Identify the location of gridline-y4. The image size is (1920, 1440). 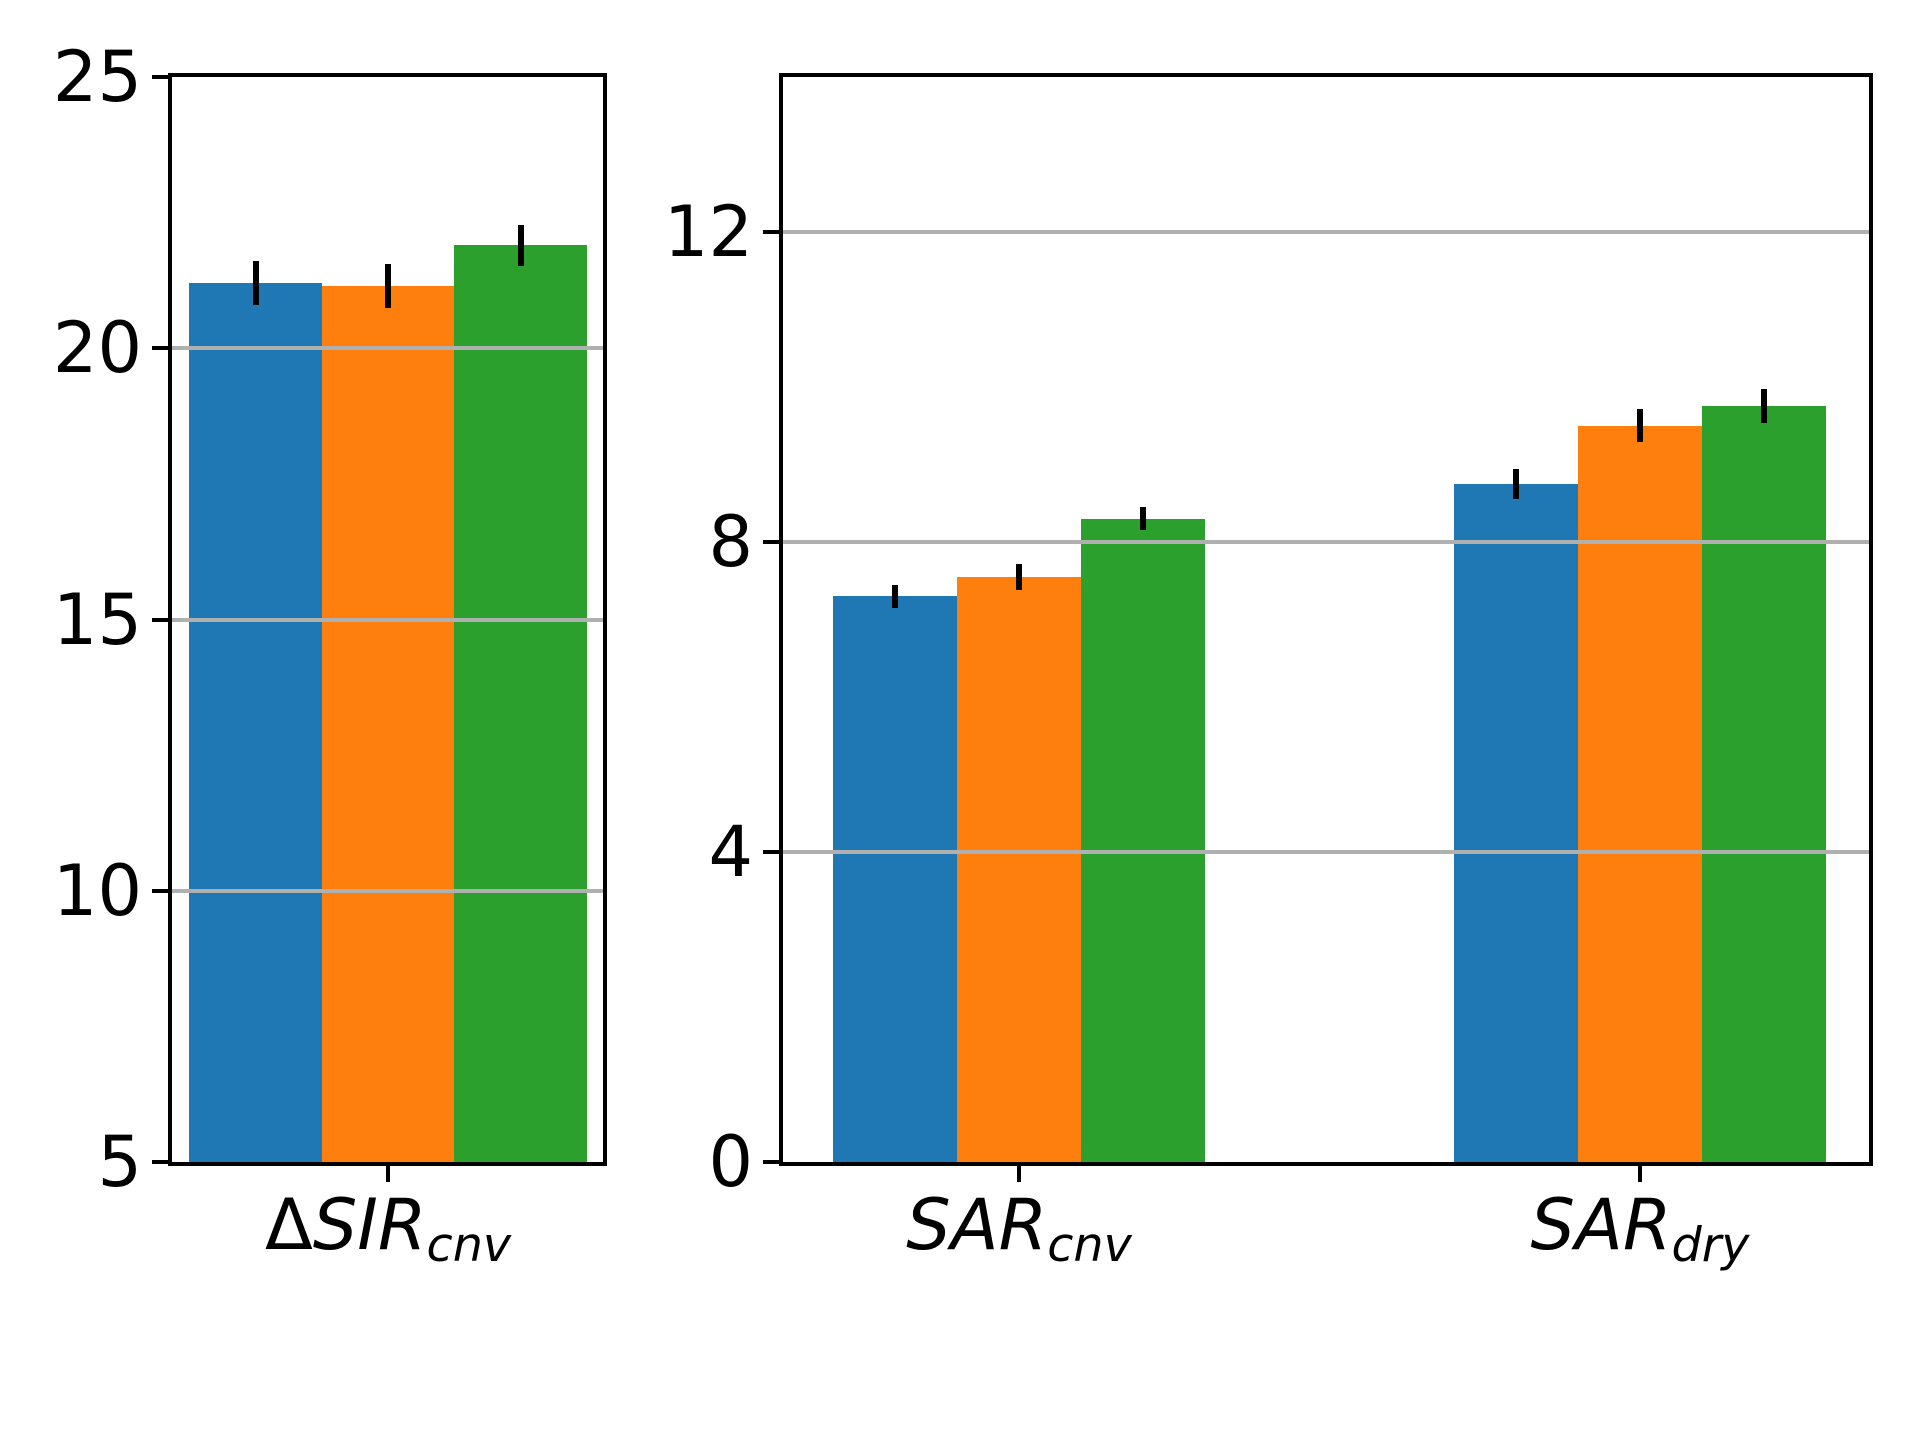
(1326, 852).